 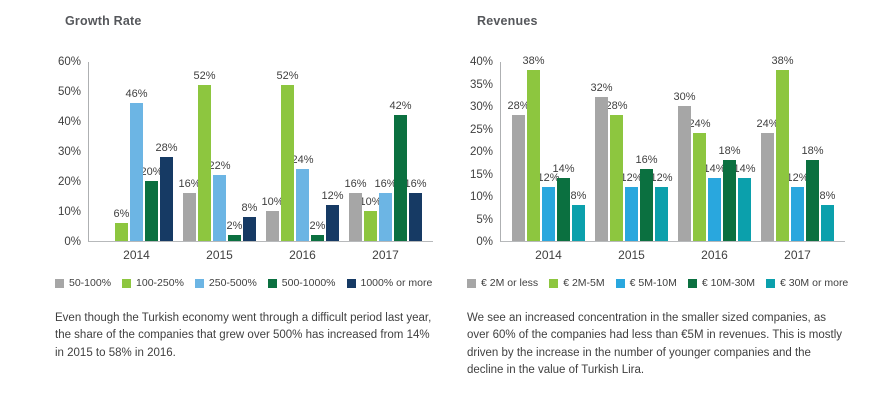 What do you see at coordinates (729, 200) in the screenshot?
I see `bar-€ 10M-30M-2016` at bounding box center [729, 200].